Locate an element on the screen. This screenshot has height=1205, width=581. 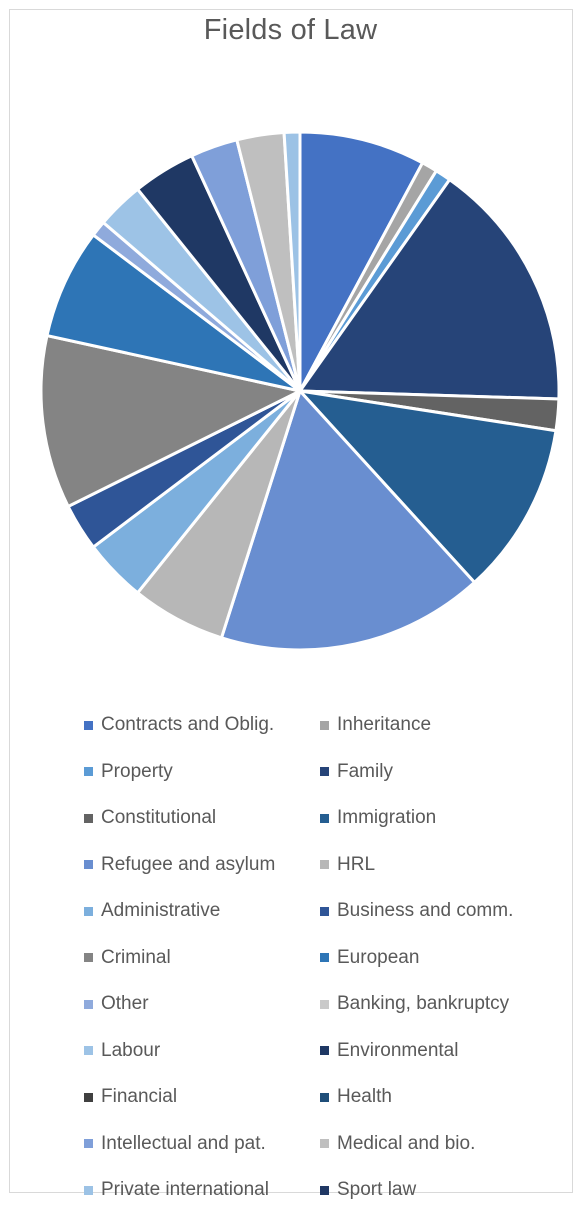
legend-item: Intellectual and pat. is located at coordinates (175, 1144).